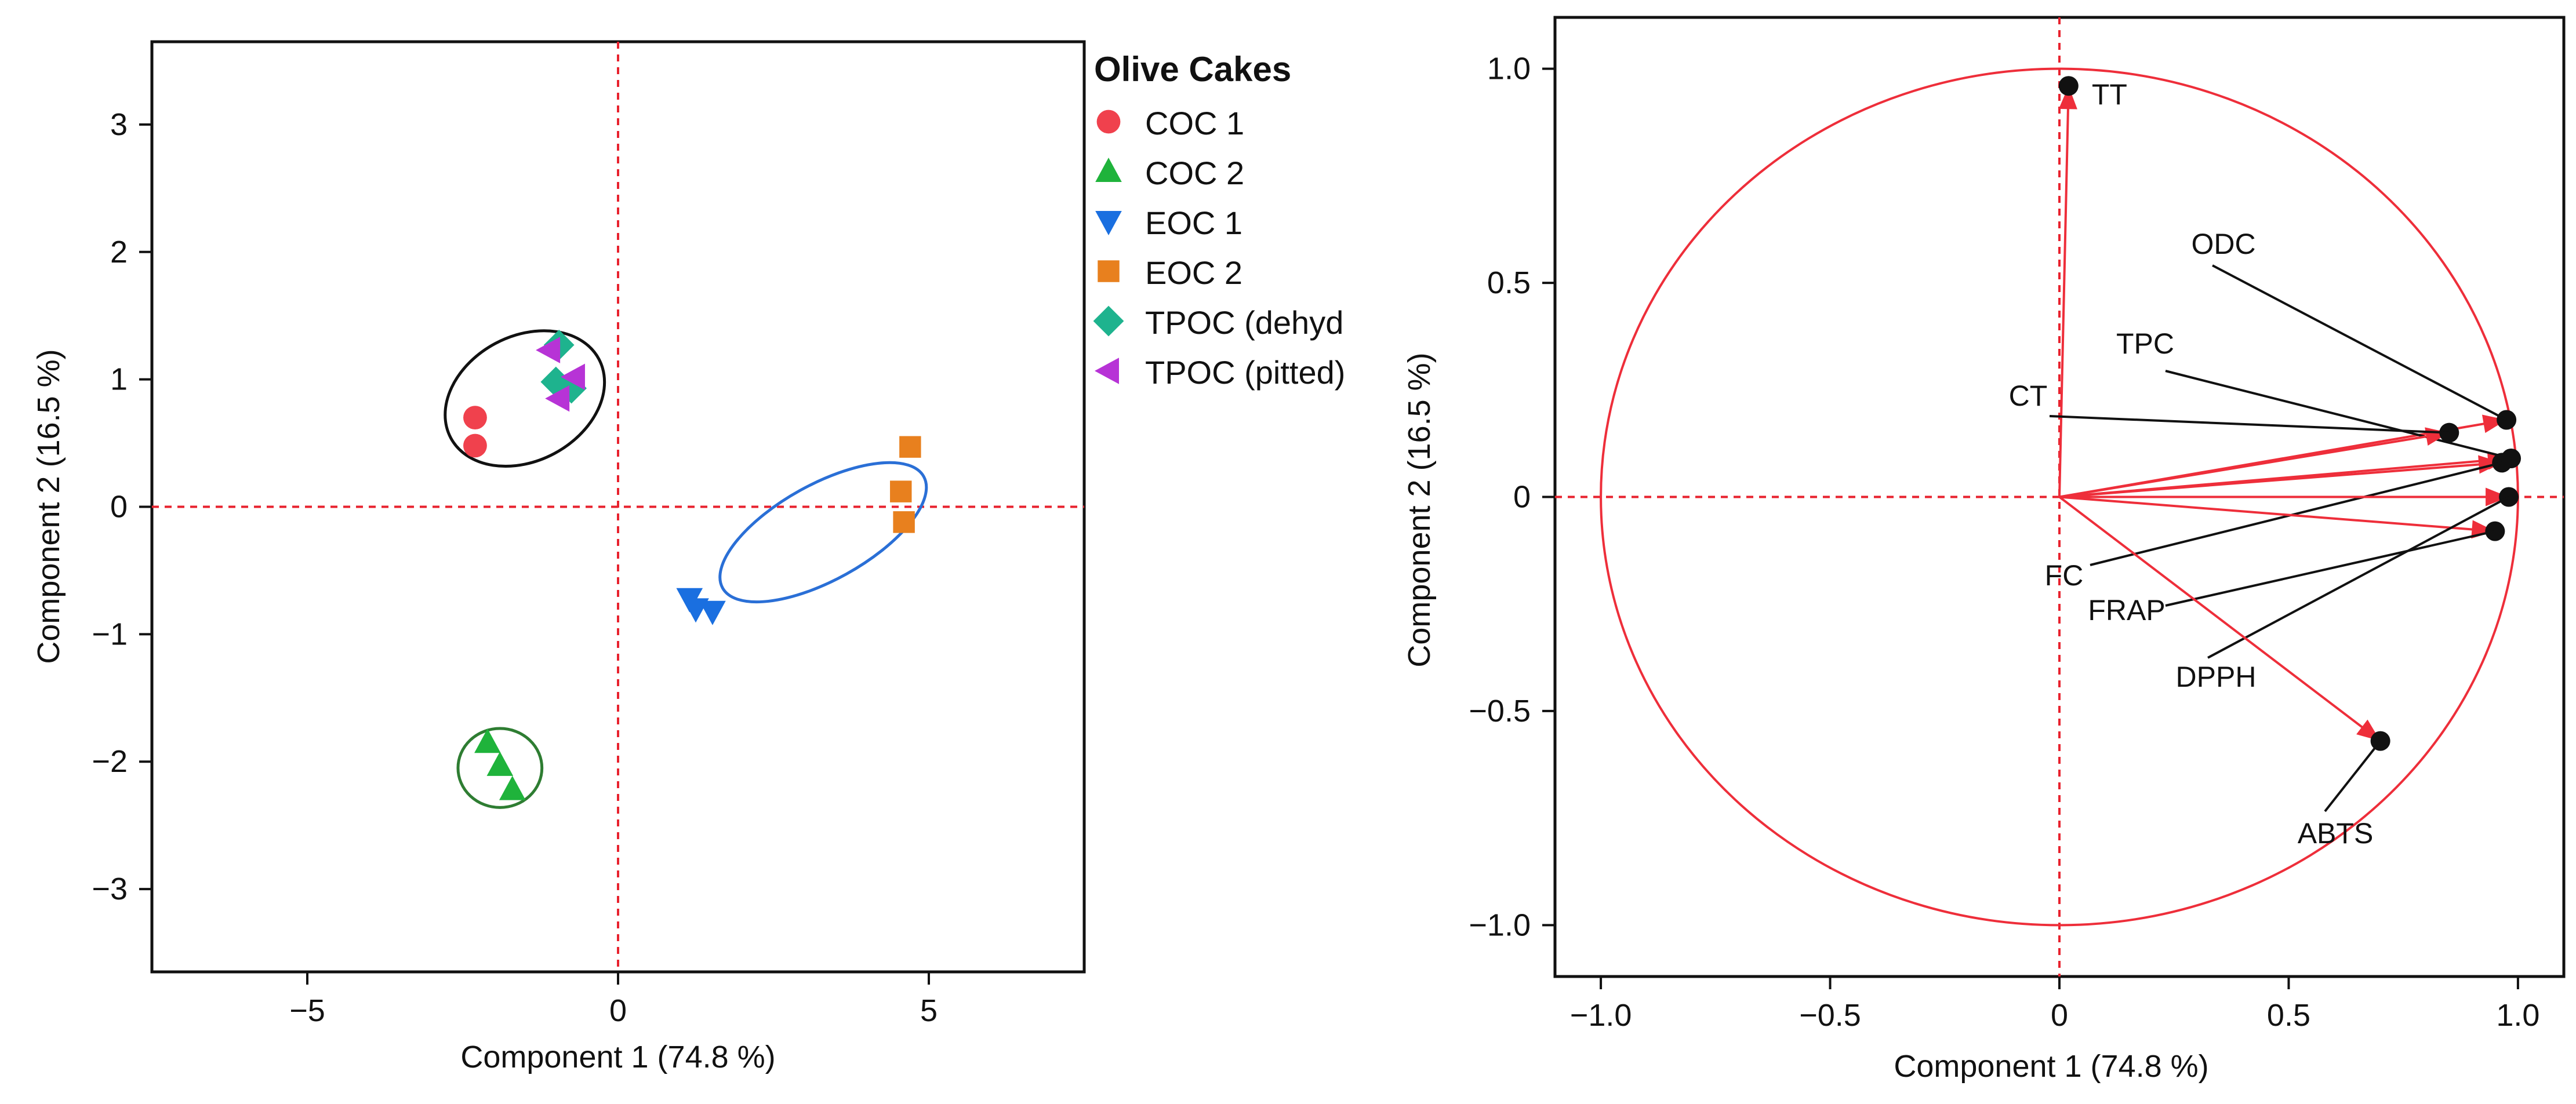 This screenshot has height=1104, width=2576. What do you see at coordinates (548, 350) in the screenshot?
I see `score-point-s5-p0` at bounding box center [548, 350].